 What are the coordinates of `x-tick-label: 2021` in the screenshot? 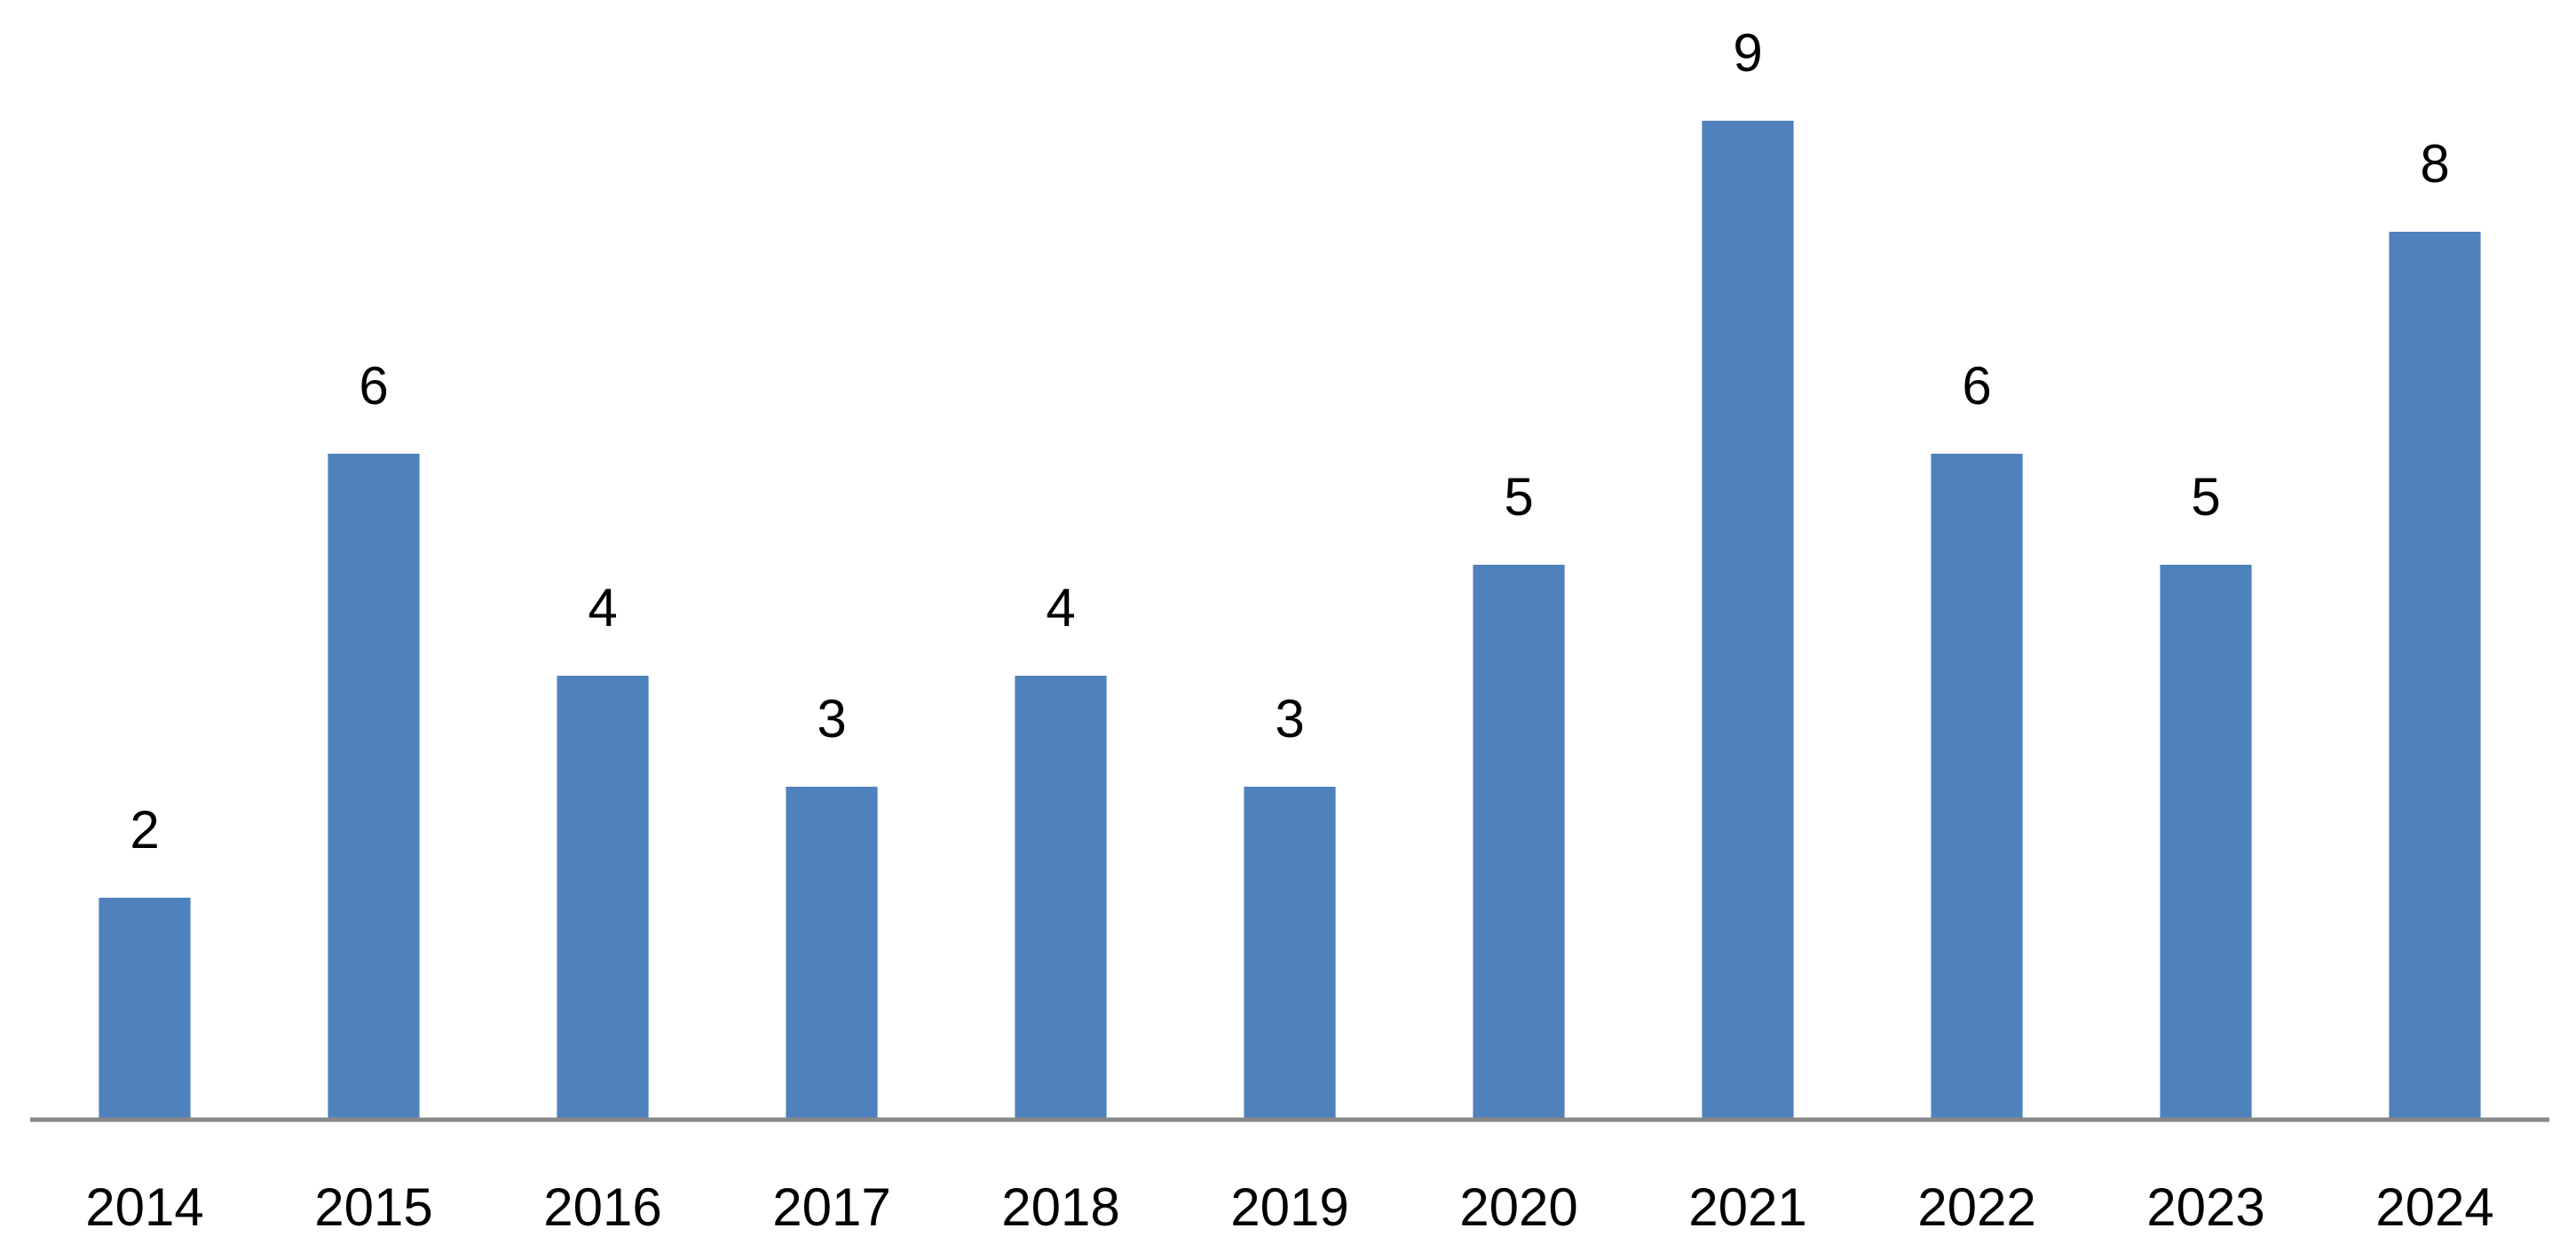 It's located at (1747, 1207).